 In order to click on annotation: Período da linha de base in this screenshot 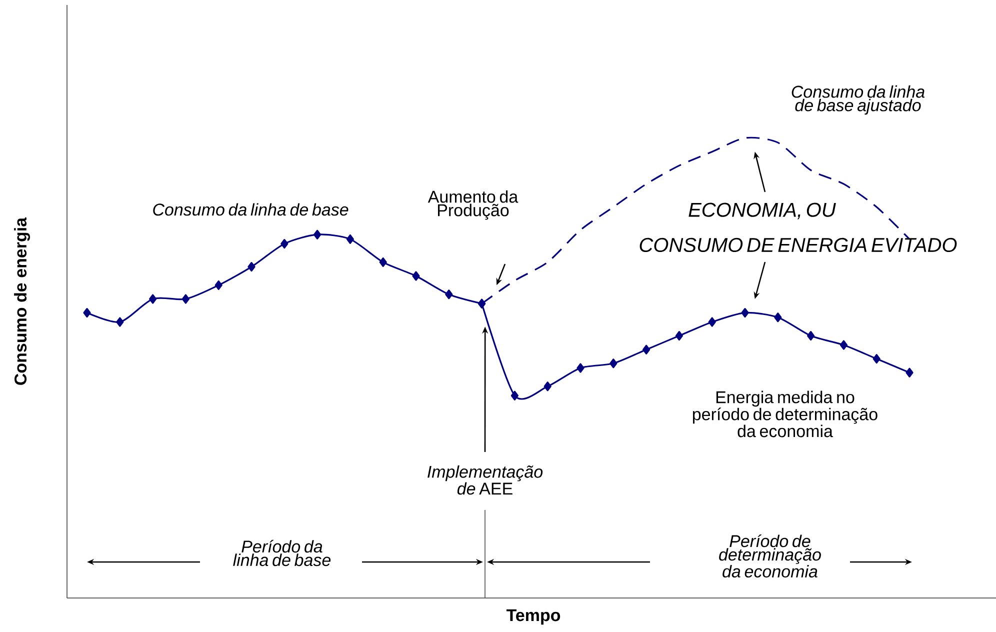, I will do `click(282, 553)`.